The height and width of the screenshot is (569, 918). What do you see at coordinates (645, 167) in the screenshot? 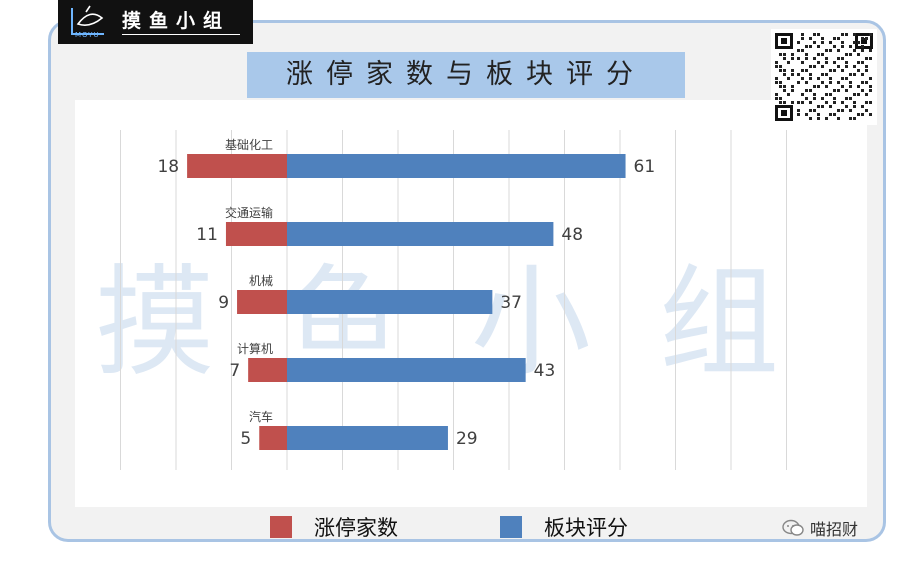
I see `data-label-score: 61` at bounding box center [645, 167].